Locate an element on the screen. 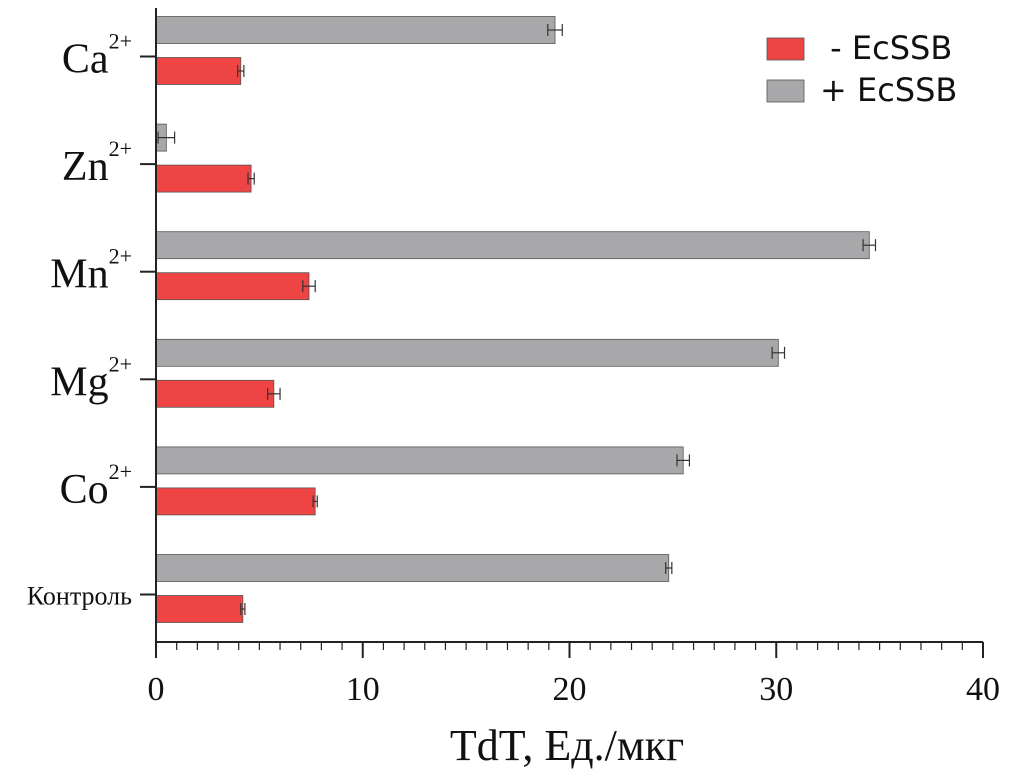 This screenshot has height=776, width=1010. x-tick-labels-layer: 0 10 20 30 40 is located at coordinates (574, 689).